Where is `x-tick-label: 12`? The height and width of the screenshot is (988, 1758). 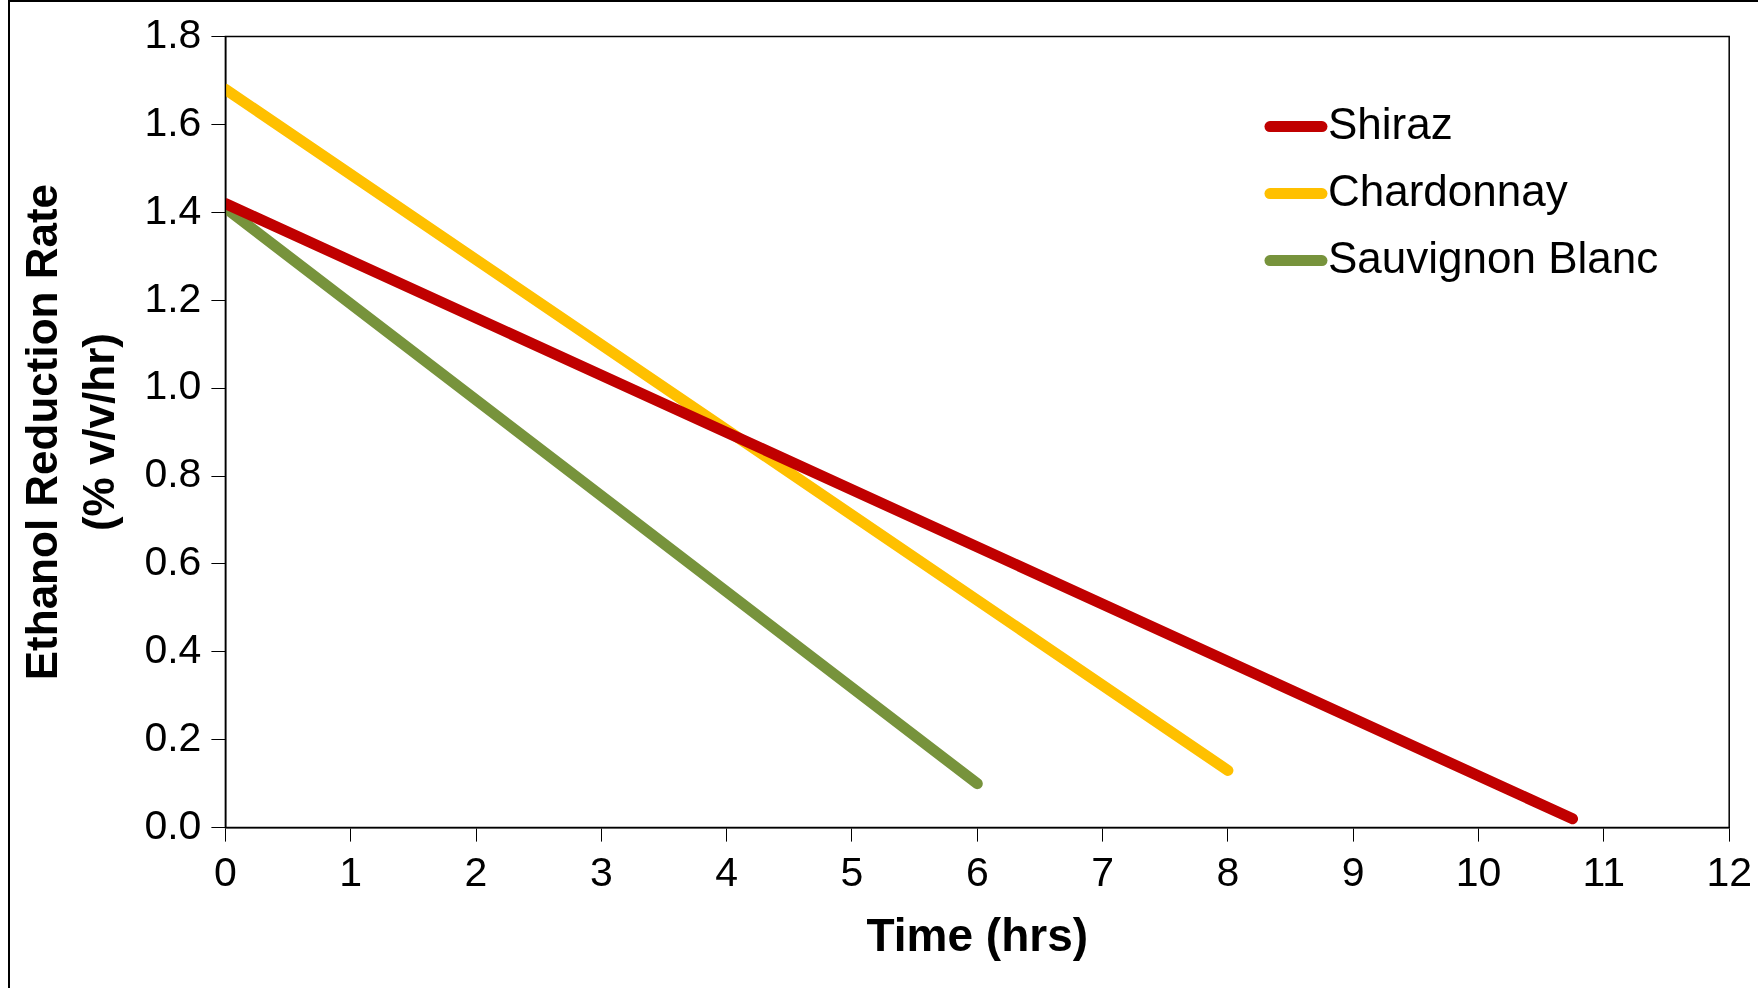 x-tick-label: 12 is located at coordinates (1729, 871).